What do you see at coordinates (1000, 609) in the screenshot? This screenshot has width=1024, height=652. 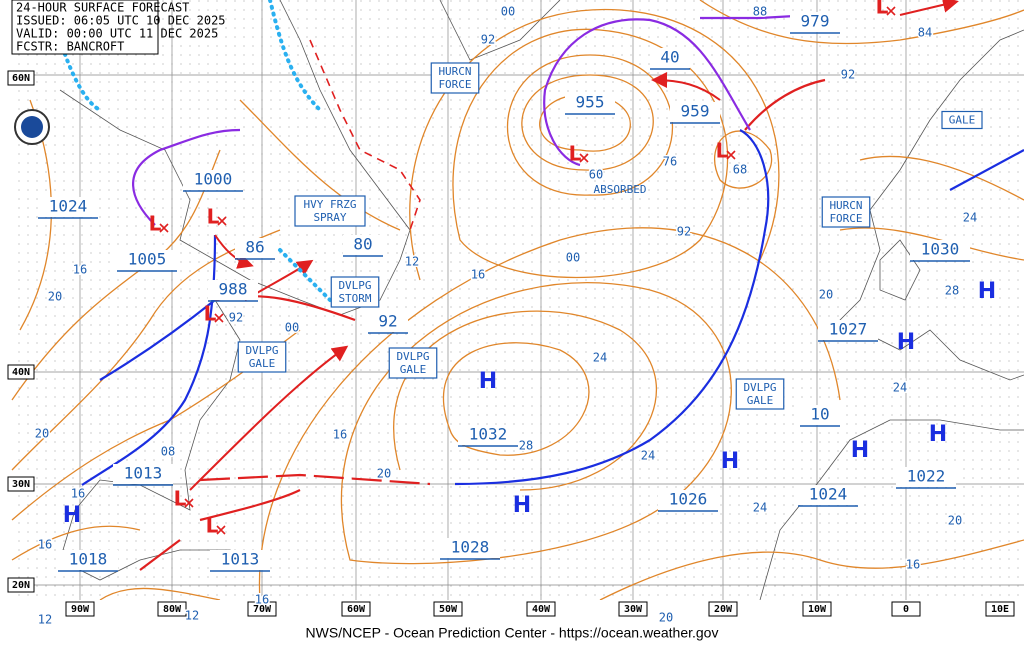 I see `lon-label: 10E` at bounding box center [1000, 609].